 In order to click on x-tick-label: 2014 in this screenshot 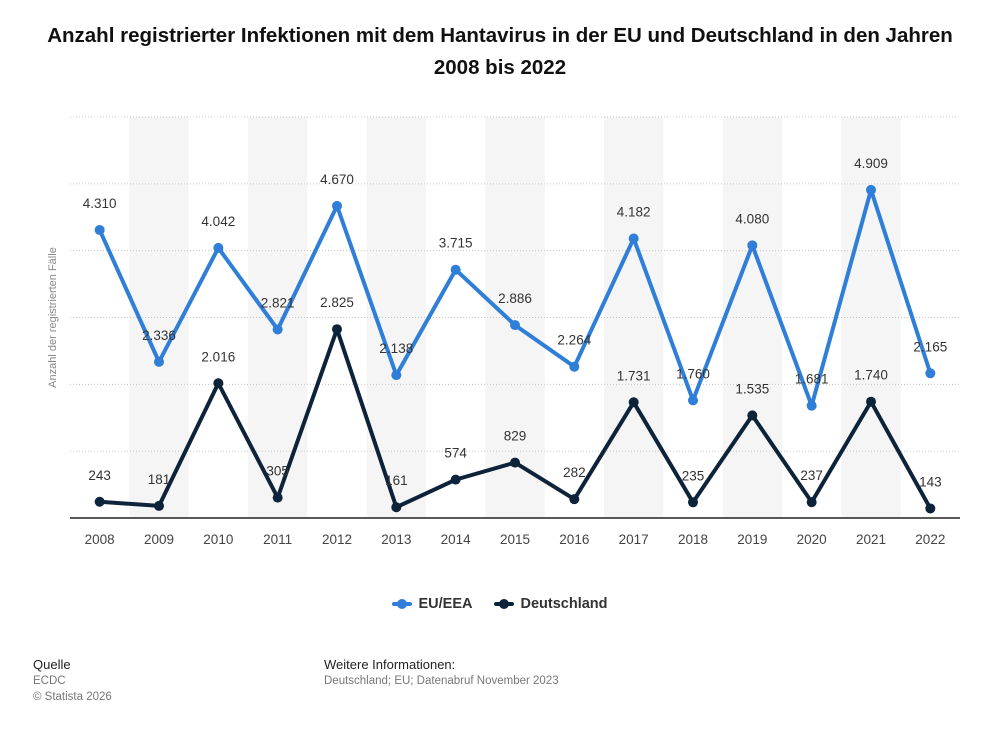, I will do `click(456, 539)`.